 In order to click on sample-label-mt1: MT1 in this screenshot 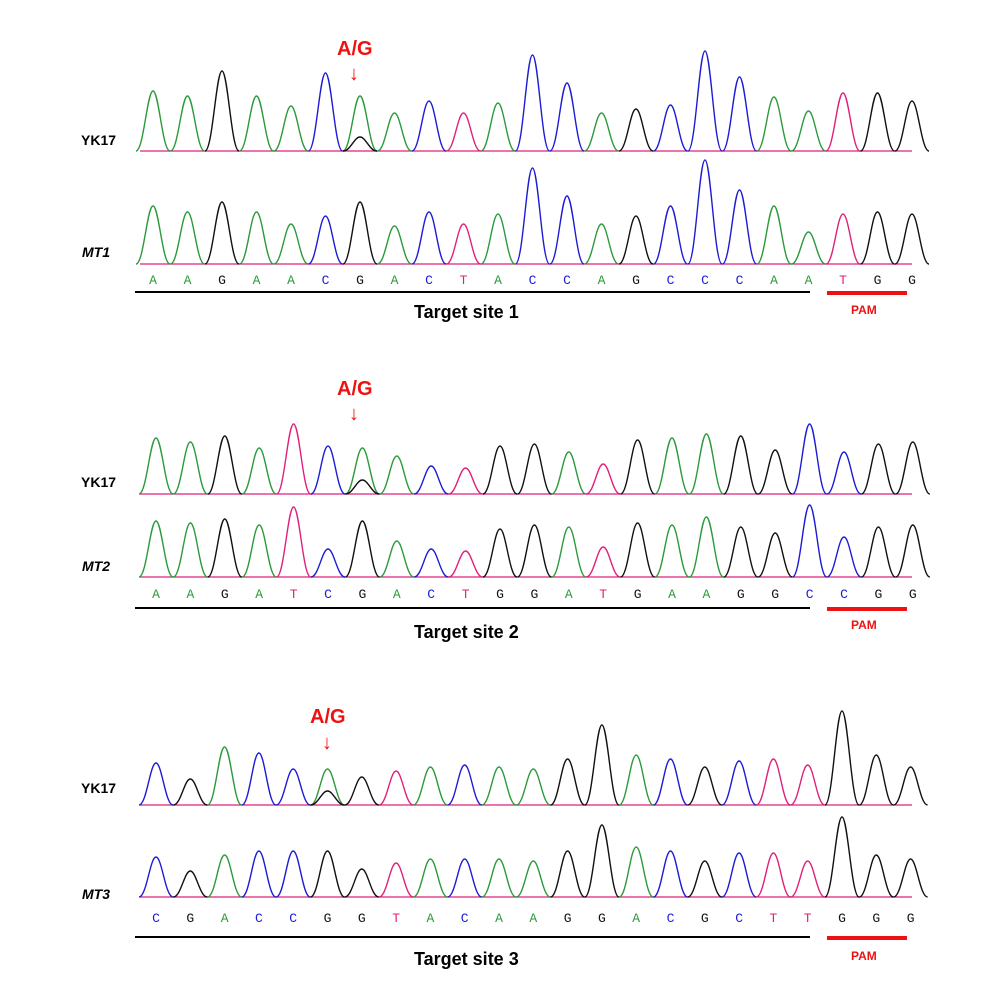, I will do `click(96, 252)`.